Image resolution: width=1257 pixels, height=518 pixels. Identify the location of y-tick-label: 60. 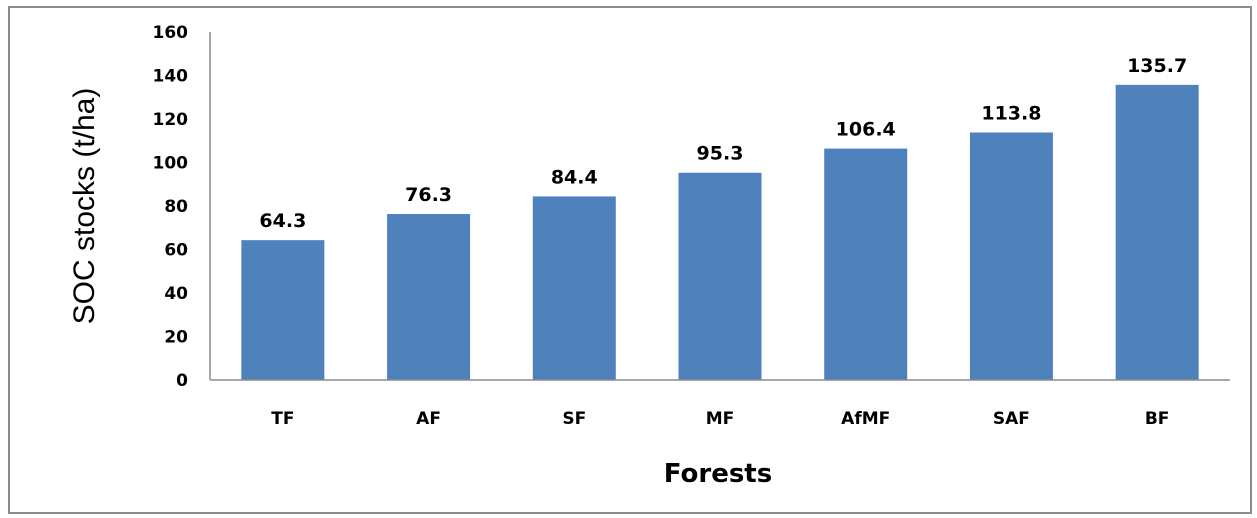
(176, 251).